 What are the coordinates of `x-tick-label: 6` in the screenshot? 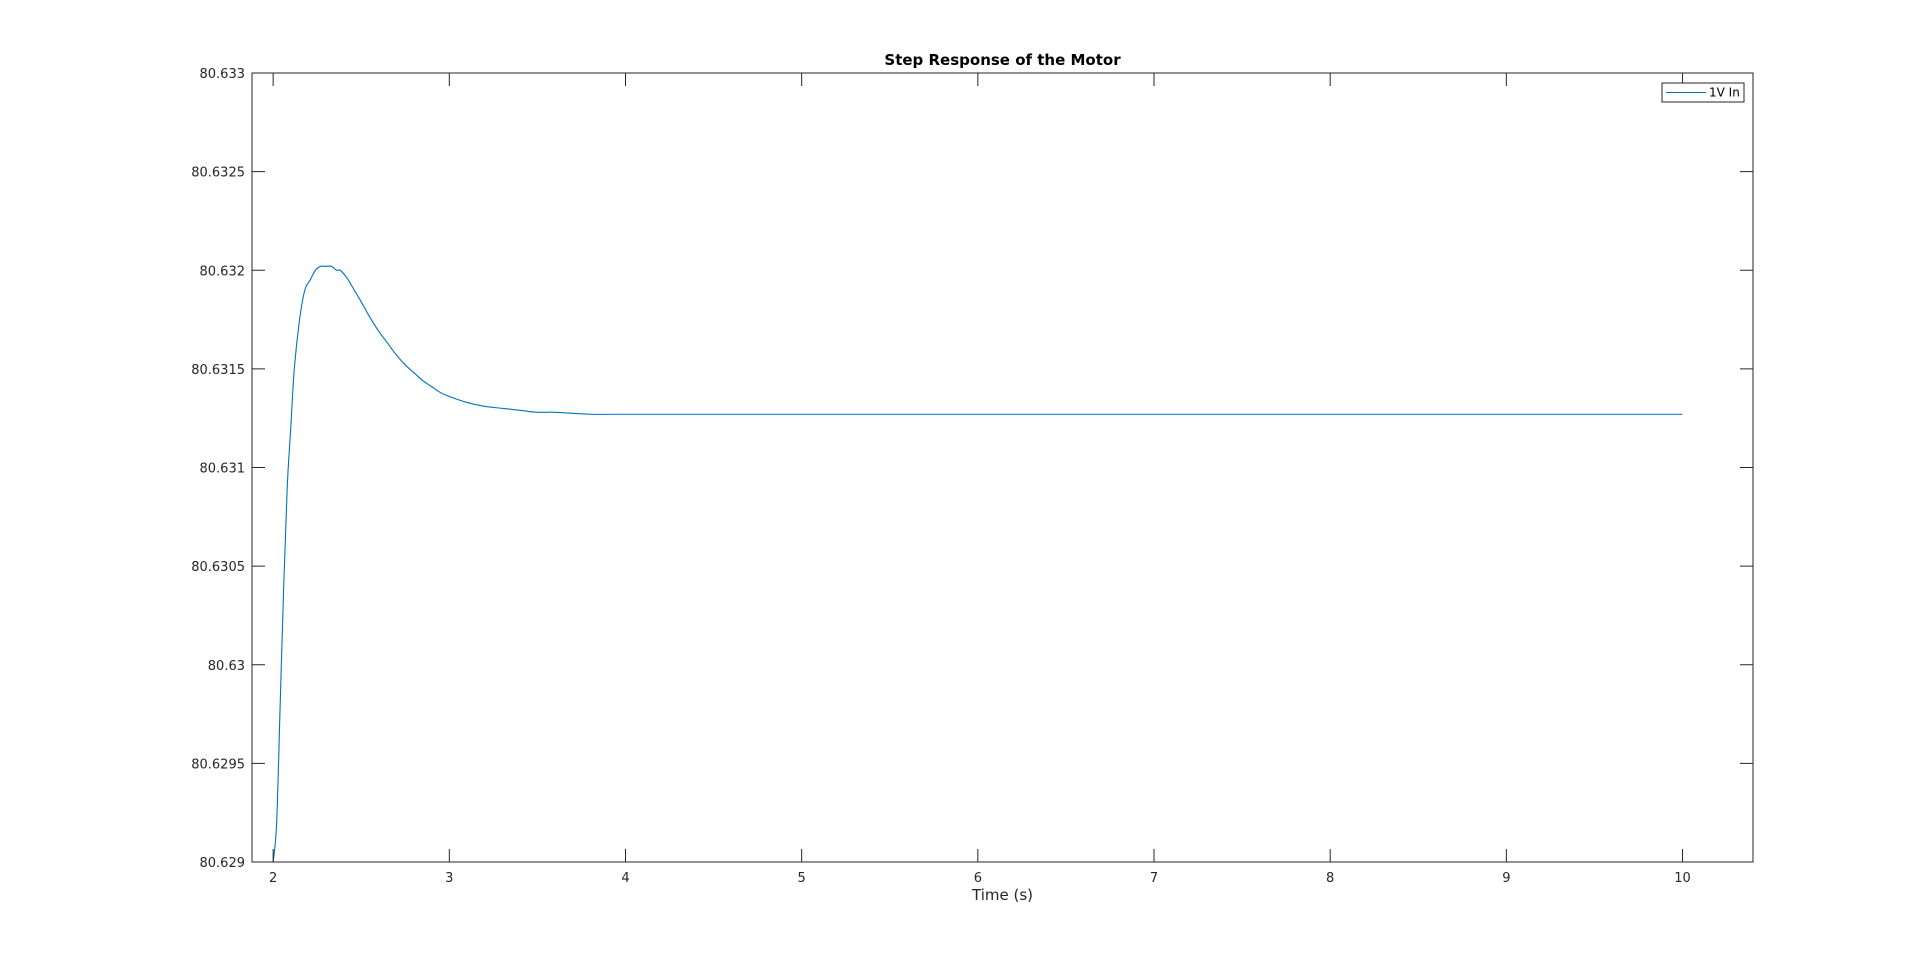 It's located at (978, 878).